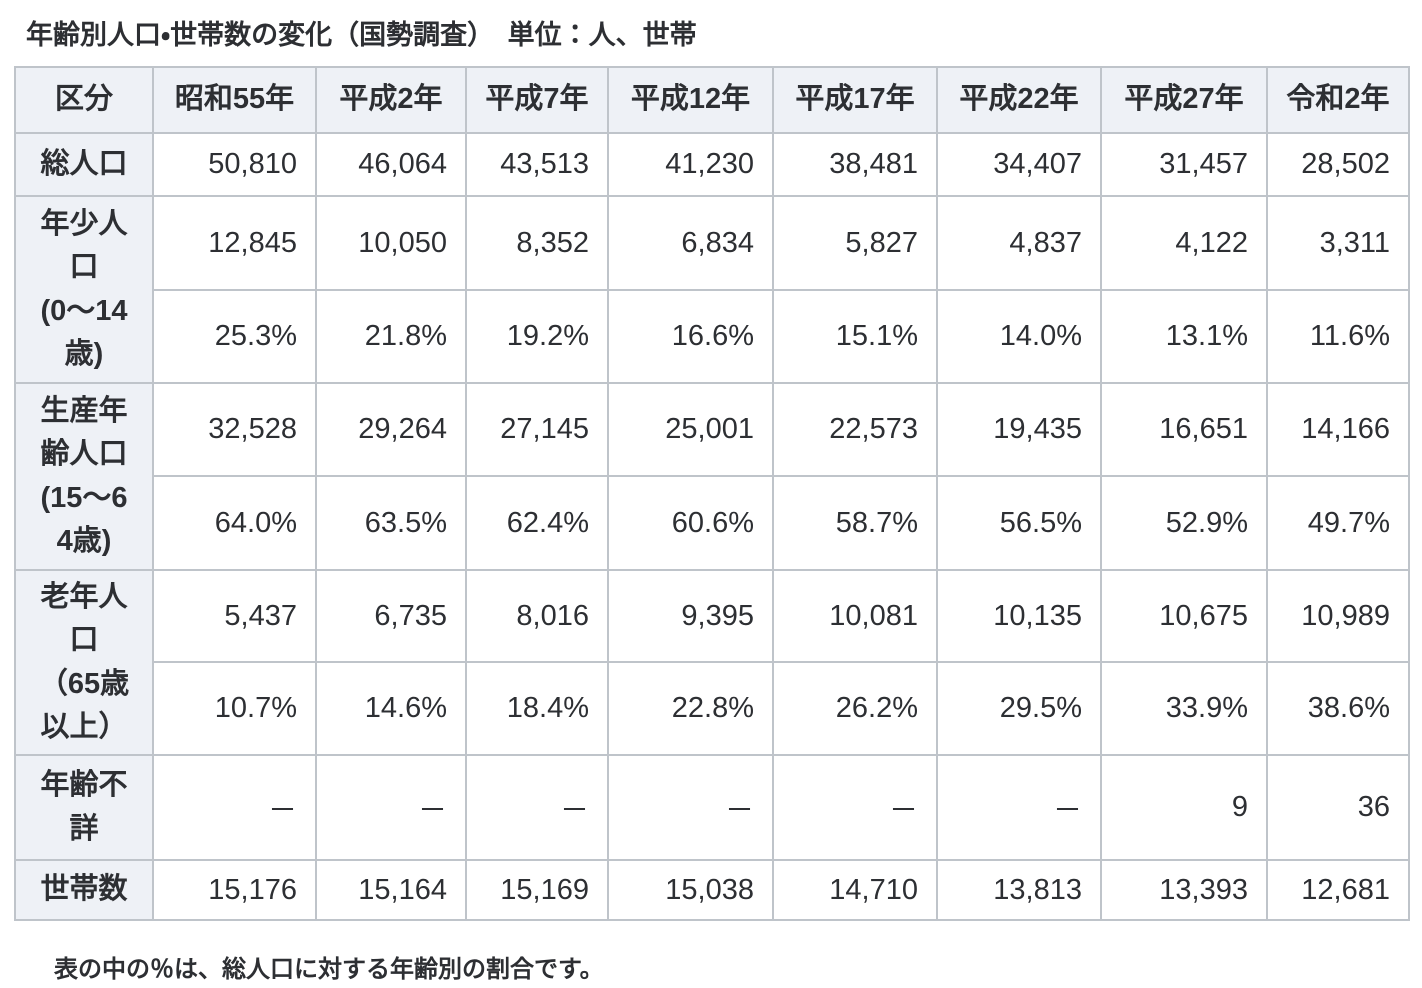 The height and width of the screenshot is (988, 1422). I want to click on value-cell: 10,989, so click(1338, 616).